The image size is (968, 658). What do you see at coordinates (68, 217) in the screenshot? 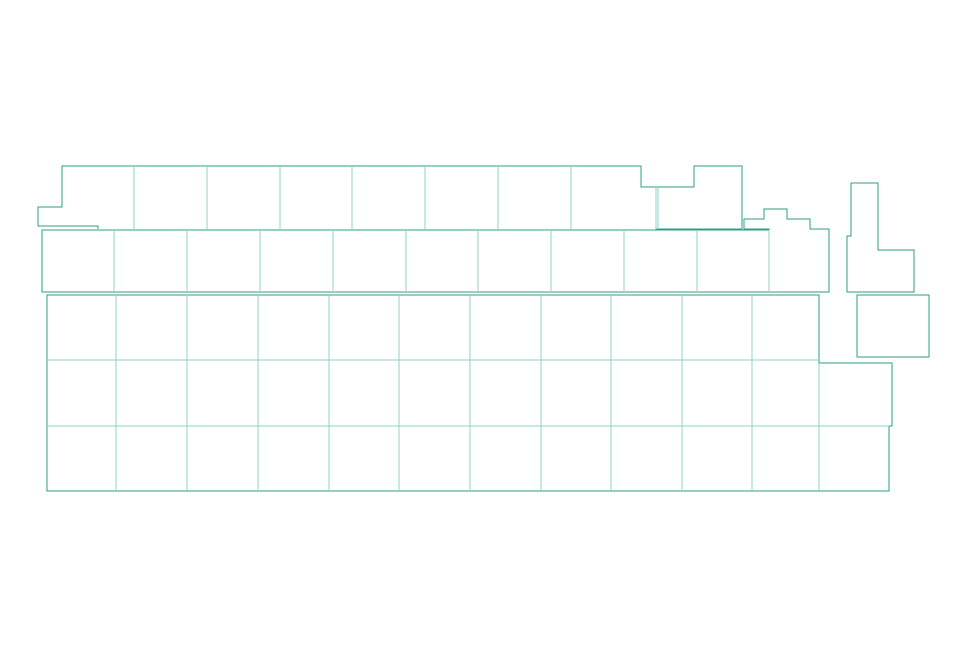
I see `row-1-left-tab` at bounding box center [68, 217].